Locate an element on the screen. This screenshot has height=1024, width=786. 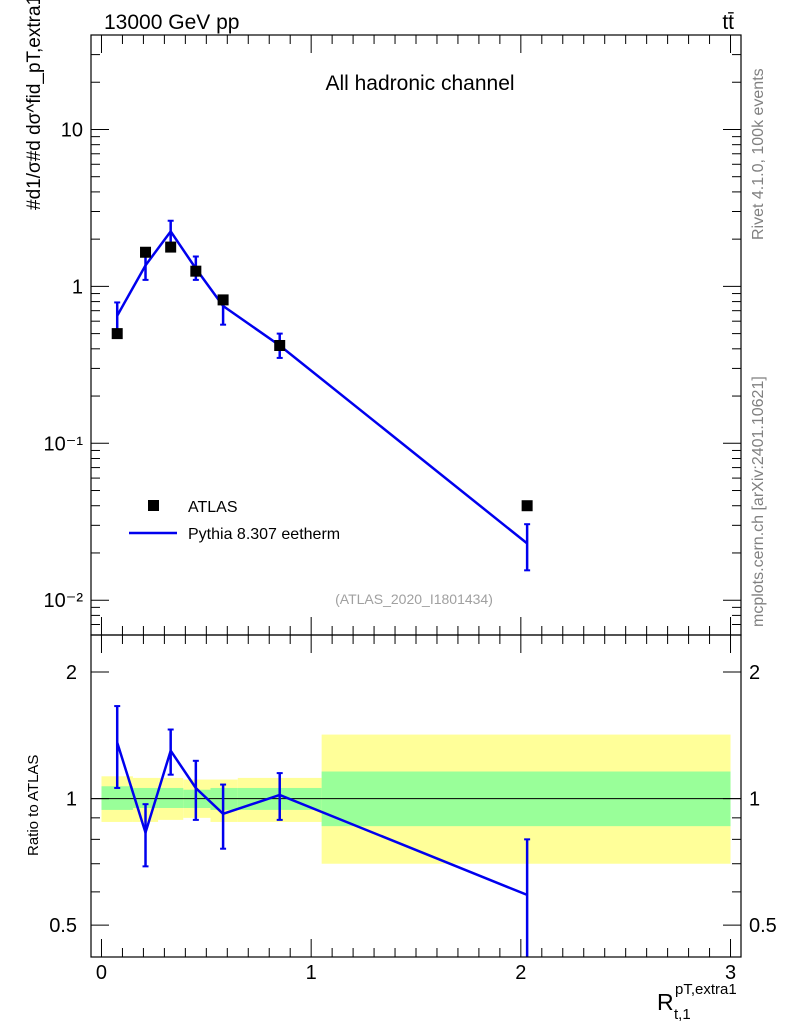
x-tick-label: 3 is located at coordinates (730, 973).